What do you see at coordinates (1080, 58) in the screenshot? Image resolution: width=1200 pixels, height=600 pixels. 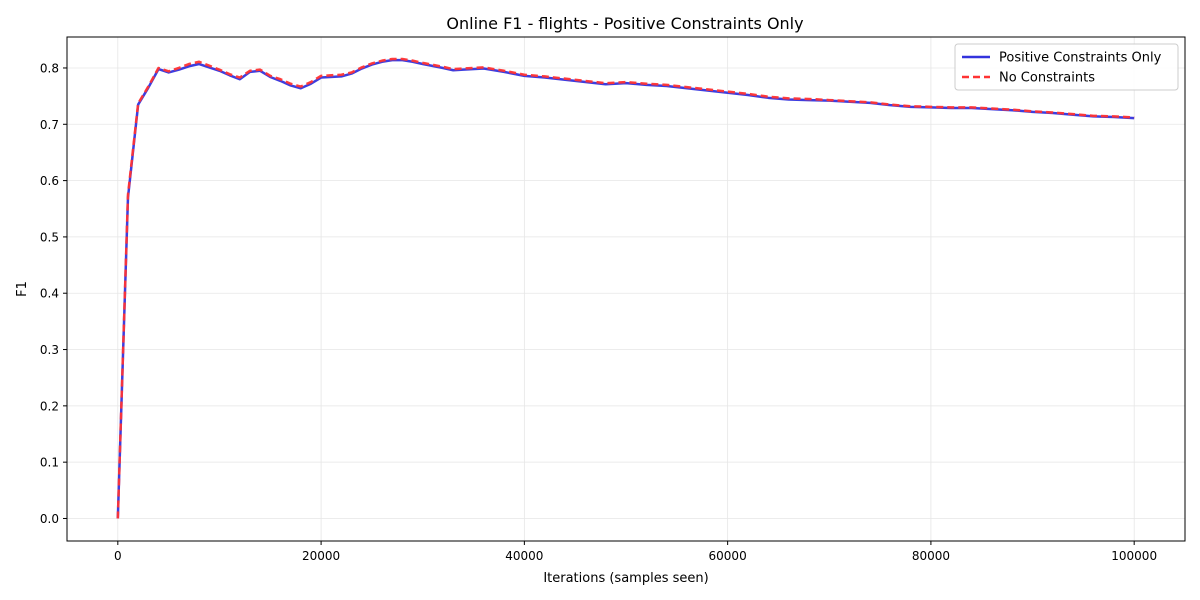 I see `legend-label-positive-constraints: Positive Constraints Only` at bounding box center [1080, 58].